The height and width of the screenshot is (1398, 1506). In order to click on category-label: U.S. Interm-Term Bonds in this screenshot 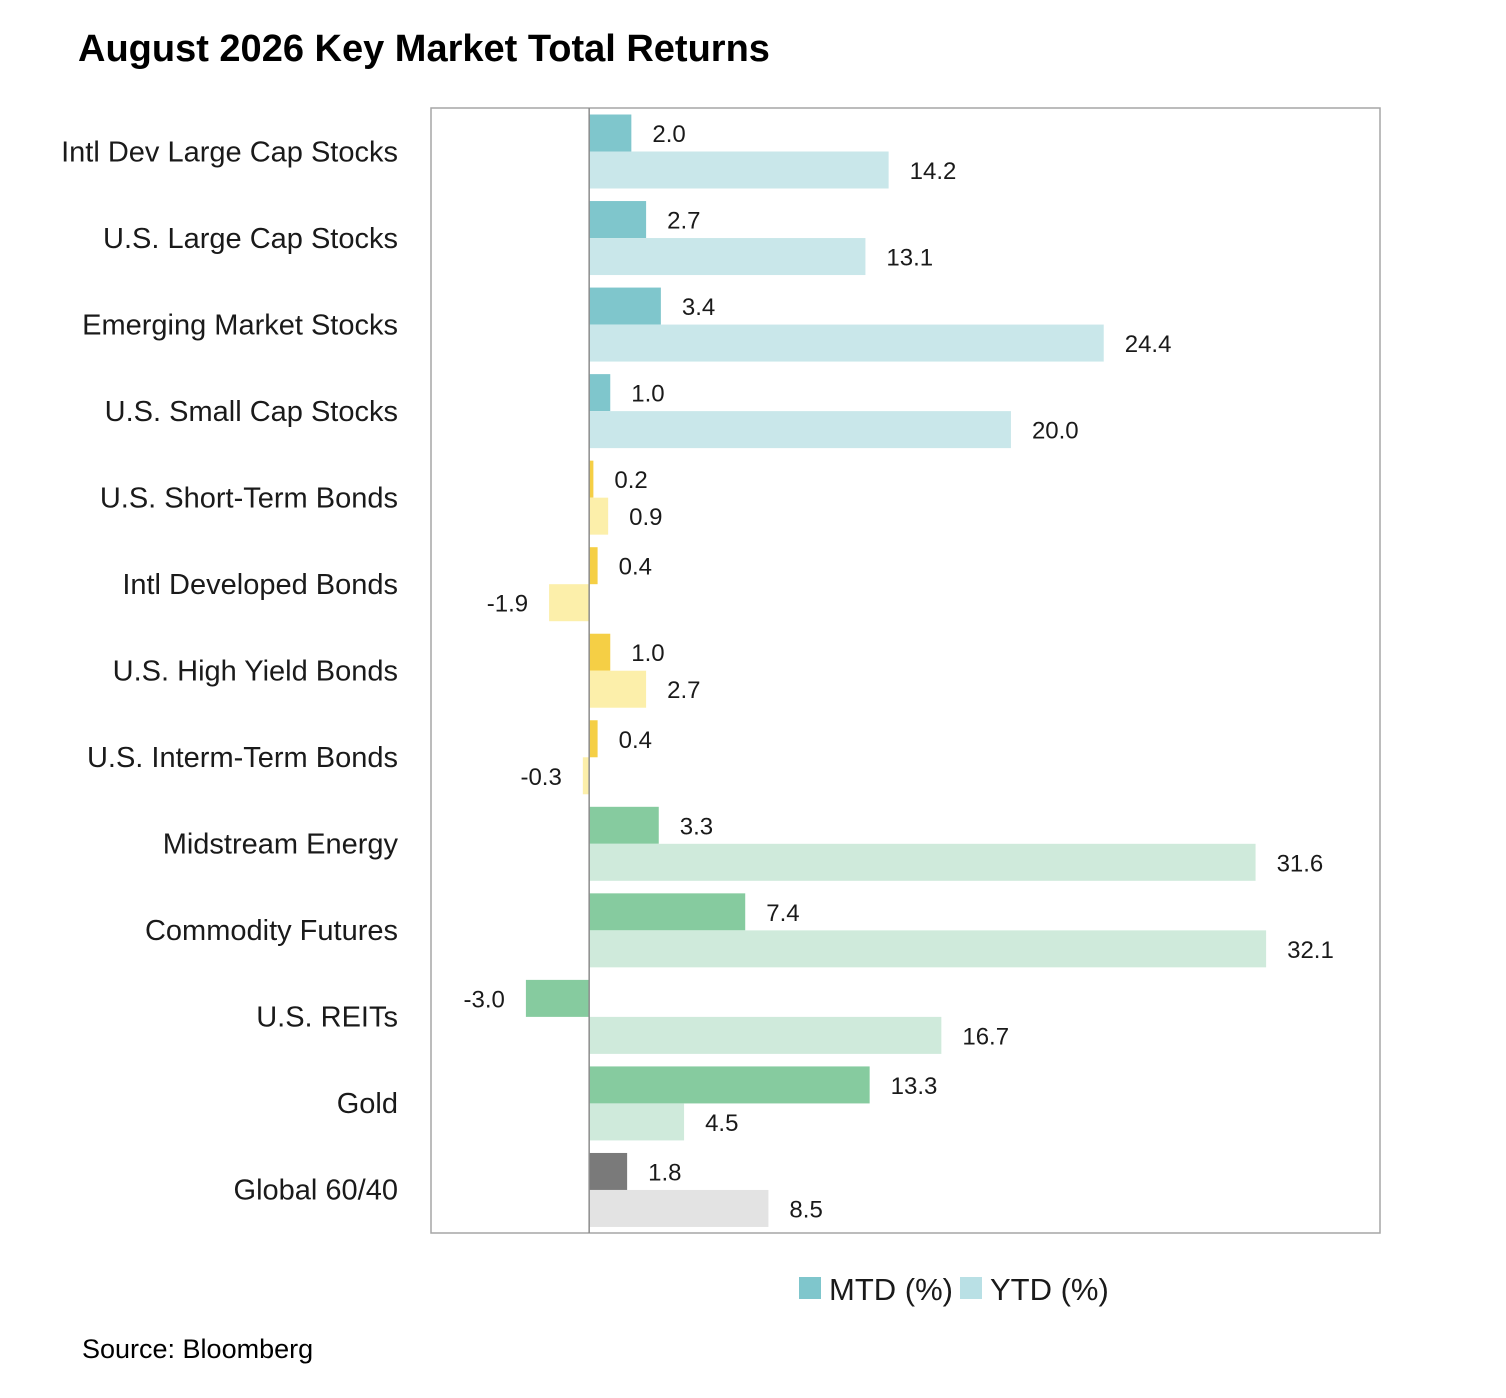, I will do `click(242, 758)`.